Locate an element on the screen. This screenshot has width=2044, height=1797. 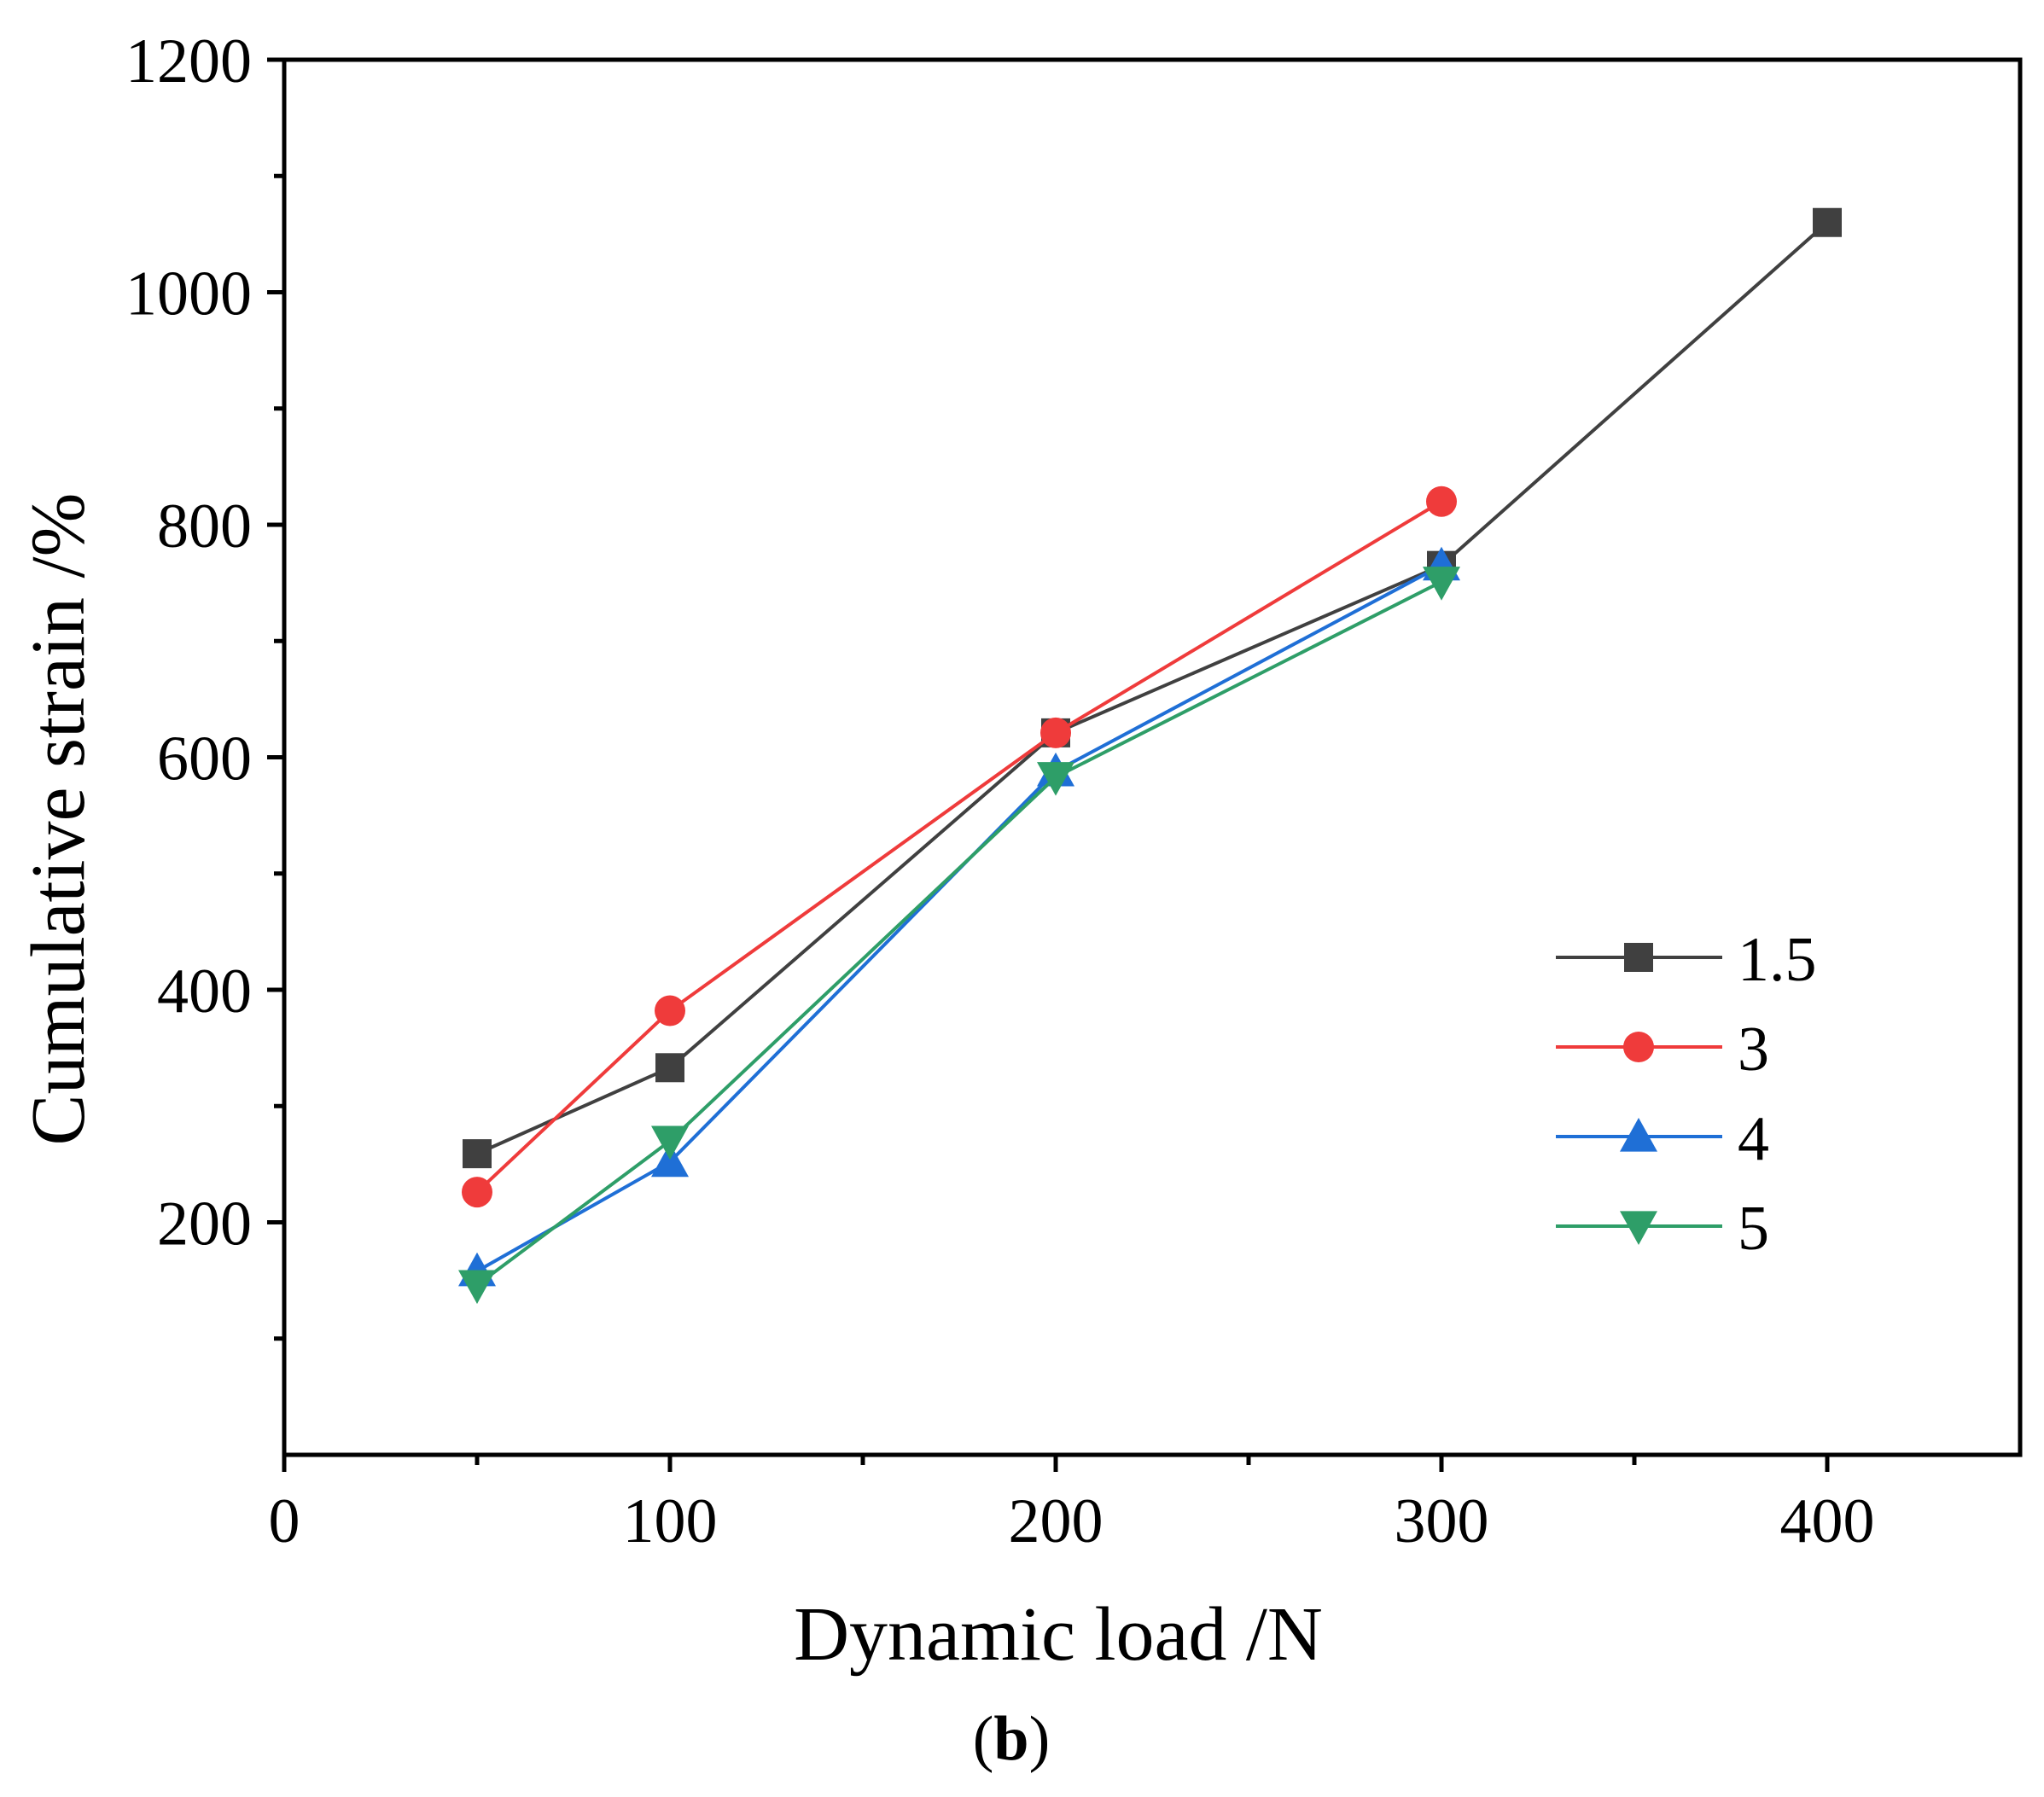
legend-label: 4 is located at coordinates (1753, 1139).